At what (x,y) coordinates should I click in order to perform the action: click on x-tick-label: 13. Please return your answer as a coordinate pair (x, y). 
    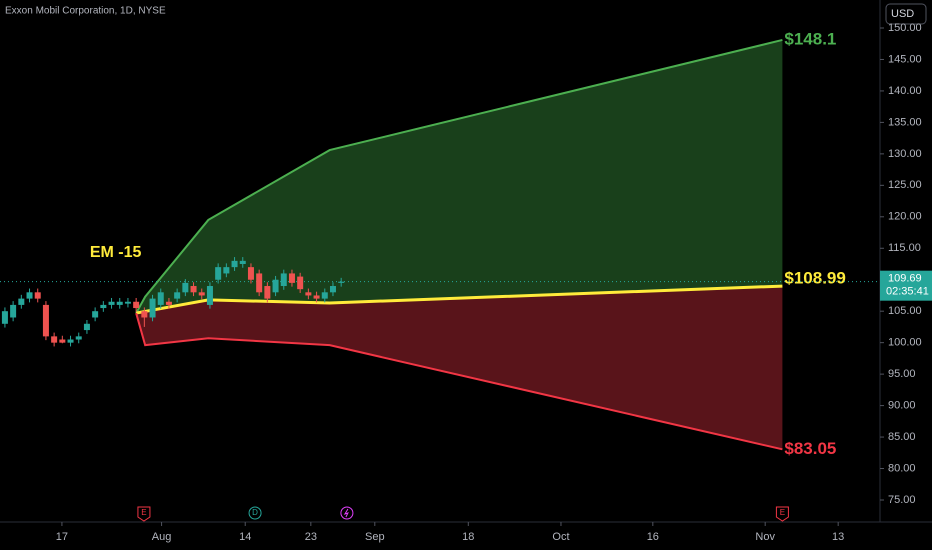
    Looking at the image, I should click on (838, 537).